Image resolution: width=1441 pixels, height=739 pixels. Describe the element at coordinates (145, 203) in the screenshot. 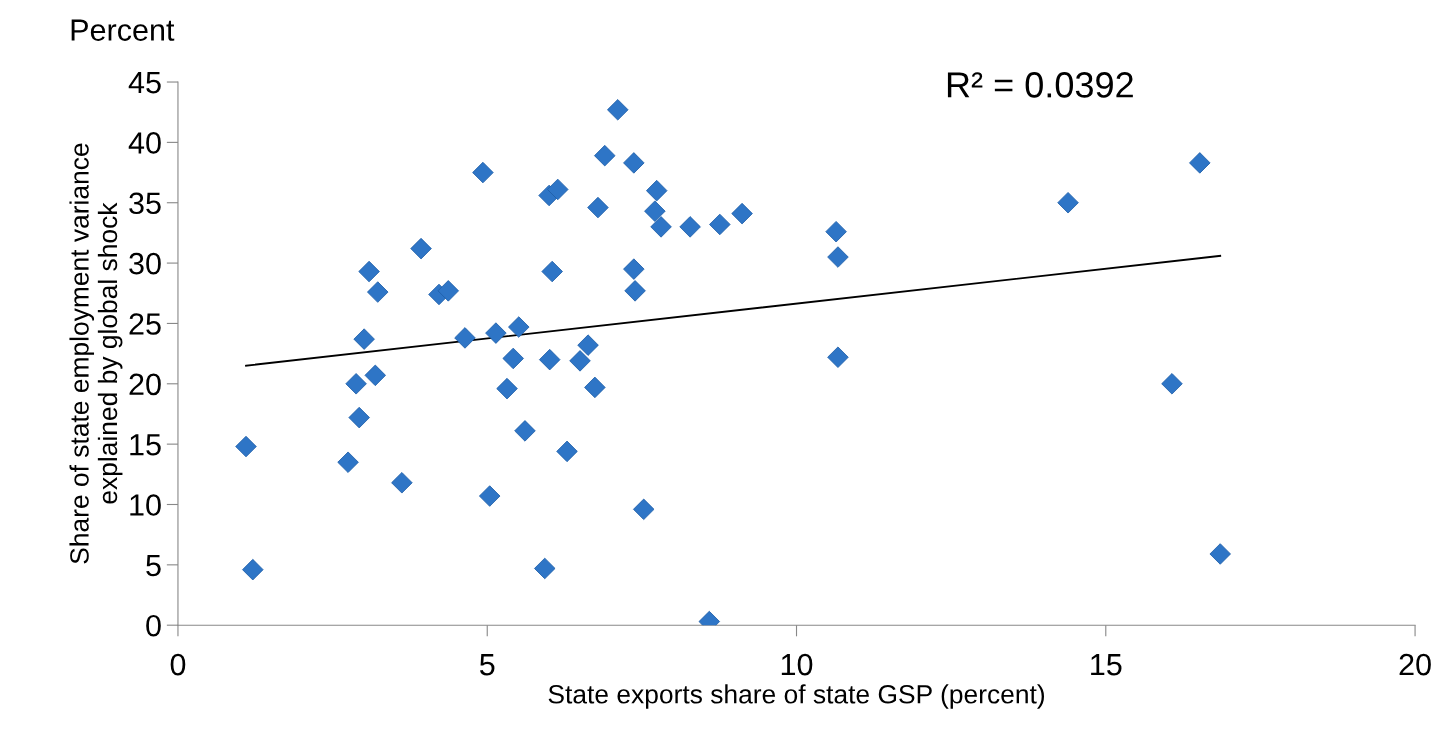

I see `y-tick-label: 35` at that location.